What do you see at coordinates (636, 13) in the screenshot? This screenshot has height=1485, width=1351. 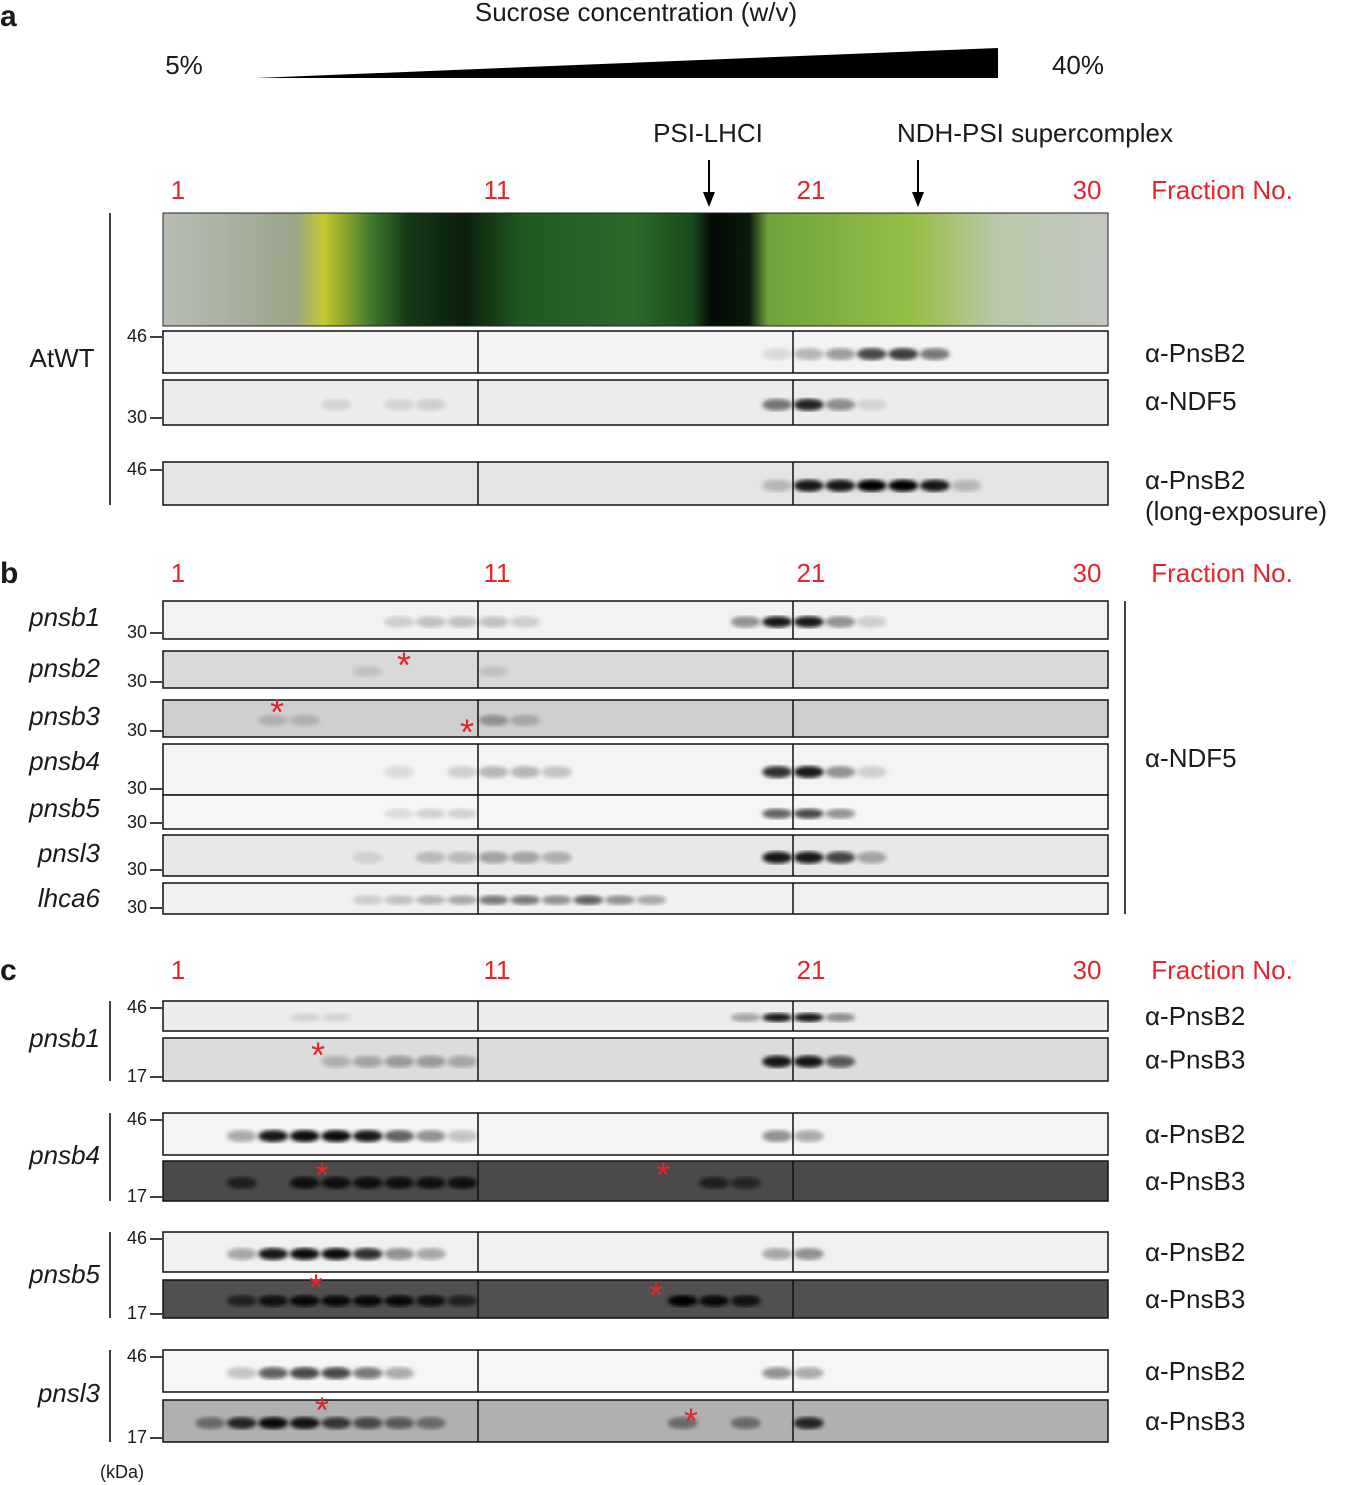 I see `gradient-title: Sucrose concentration (w/v)` at bounding box center [636, 13].